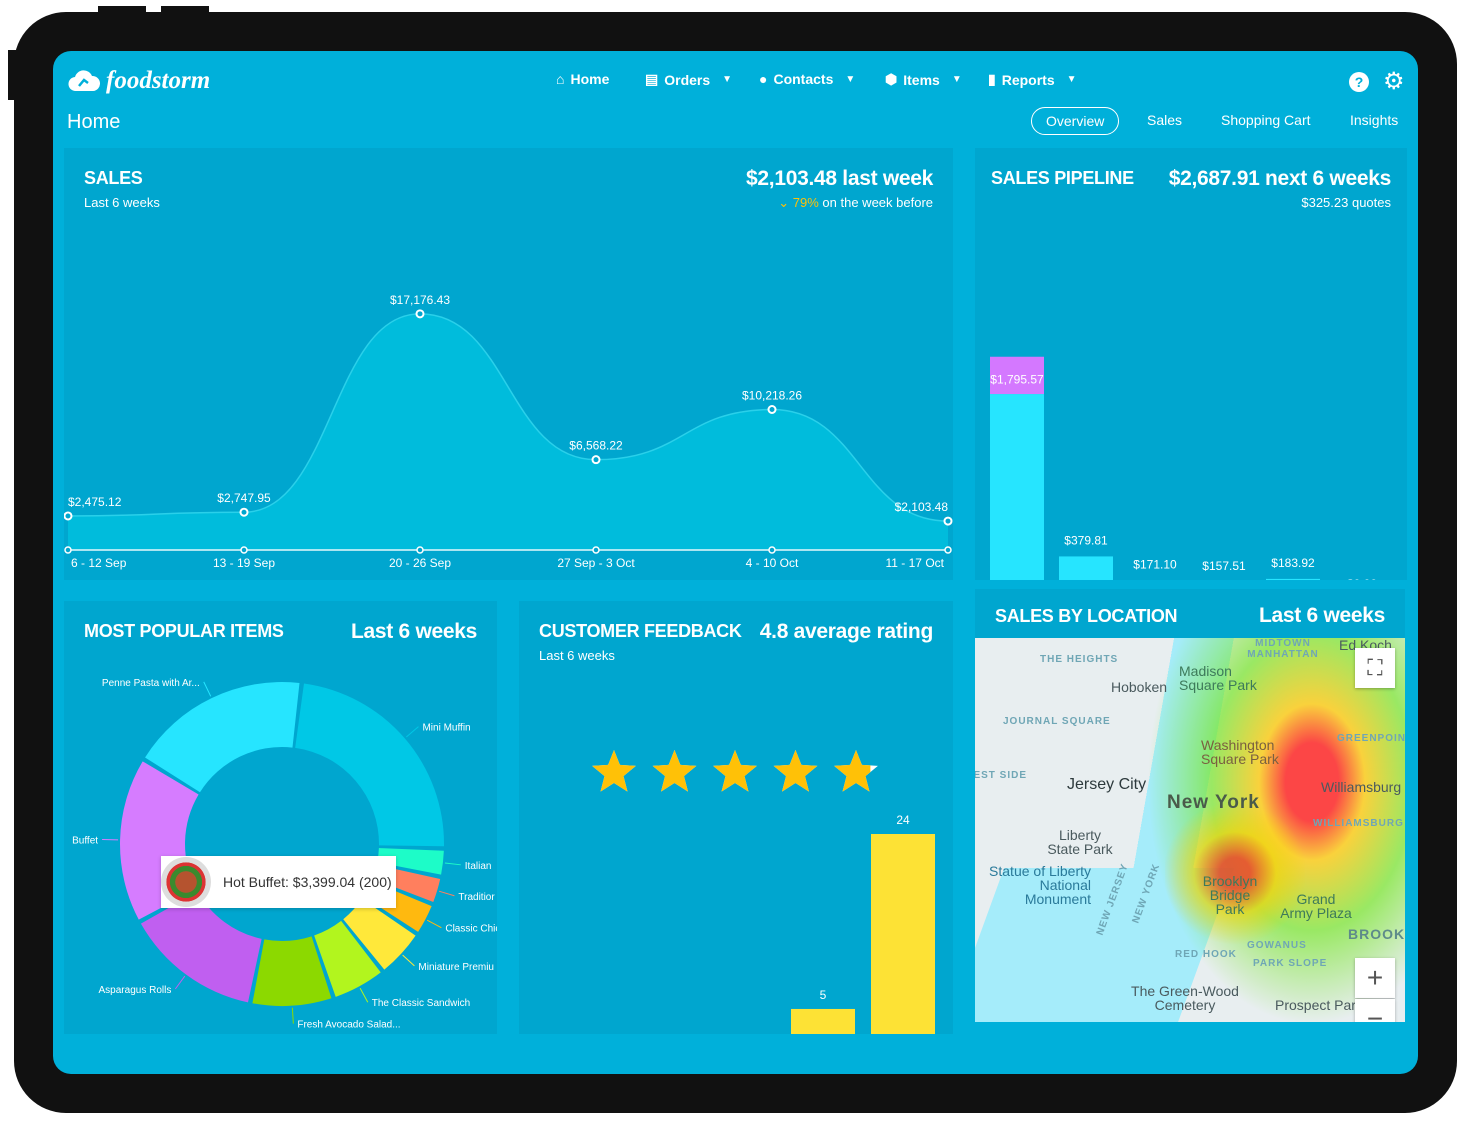  I want to click on data-label: $157.51, so click(1224, 566).